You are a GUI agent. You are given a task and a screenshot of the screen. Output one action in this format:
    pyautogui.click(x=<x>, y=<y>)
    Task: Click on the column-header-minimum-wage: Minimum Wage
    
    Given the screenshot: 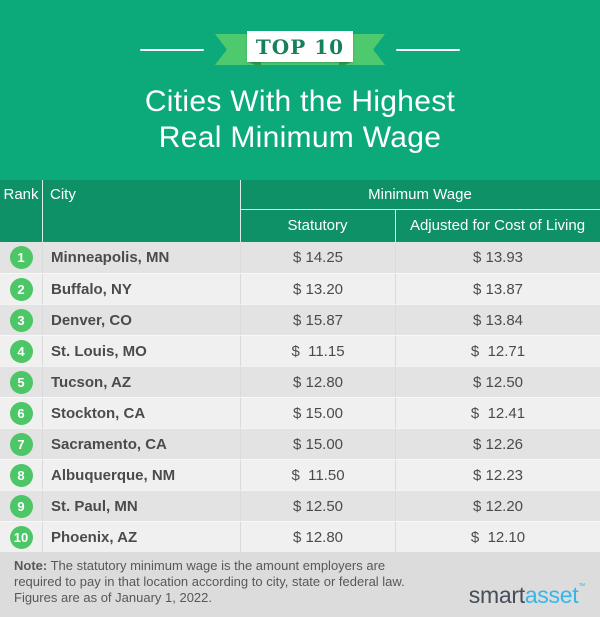 What is the action you would take?
    pyautogui.click(x=420, y=194)
    